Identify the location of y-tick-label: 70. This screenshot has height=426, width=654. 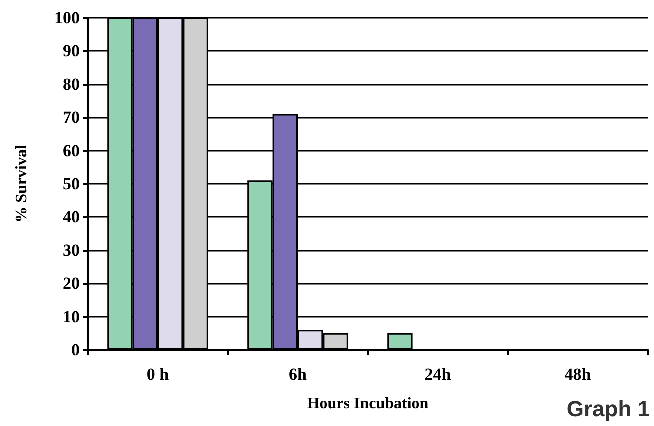
(71, 118).